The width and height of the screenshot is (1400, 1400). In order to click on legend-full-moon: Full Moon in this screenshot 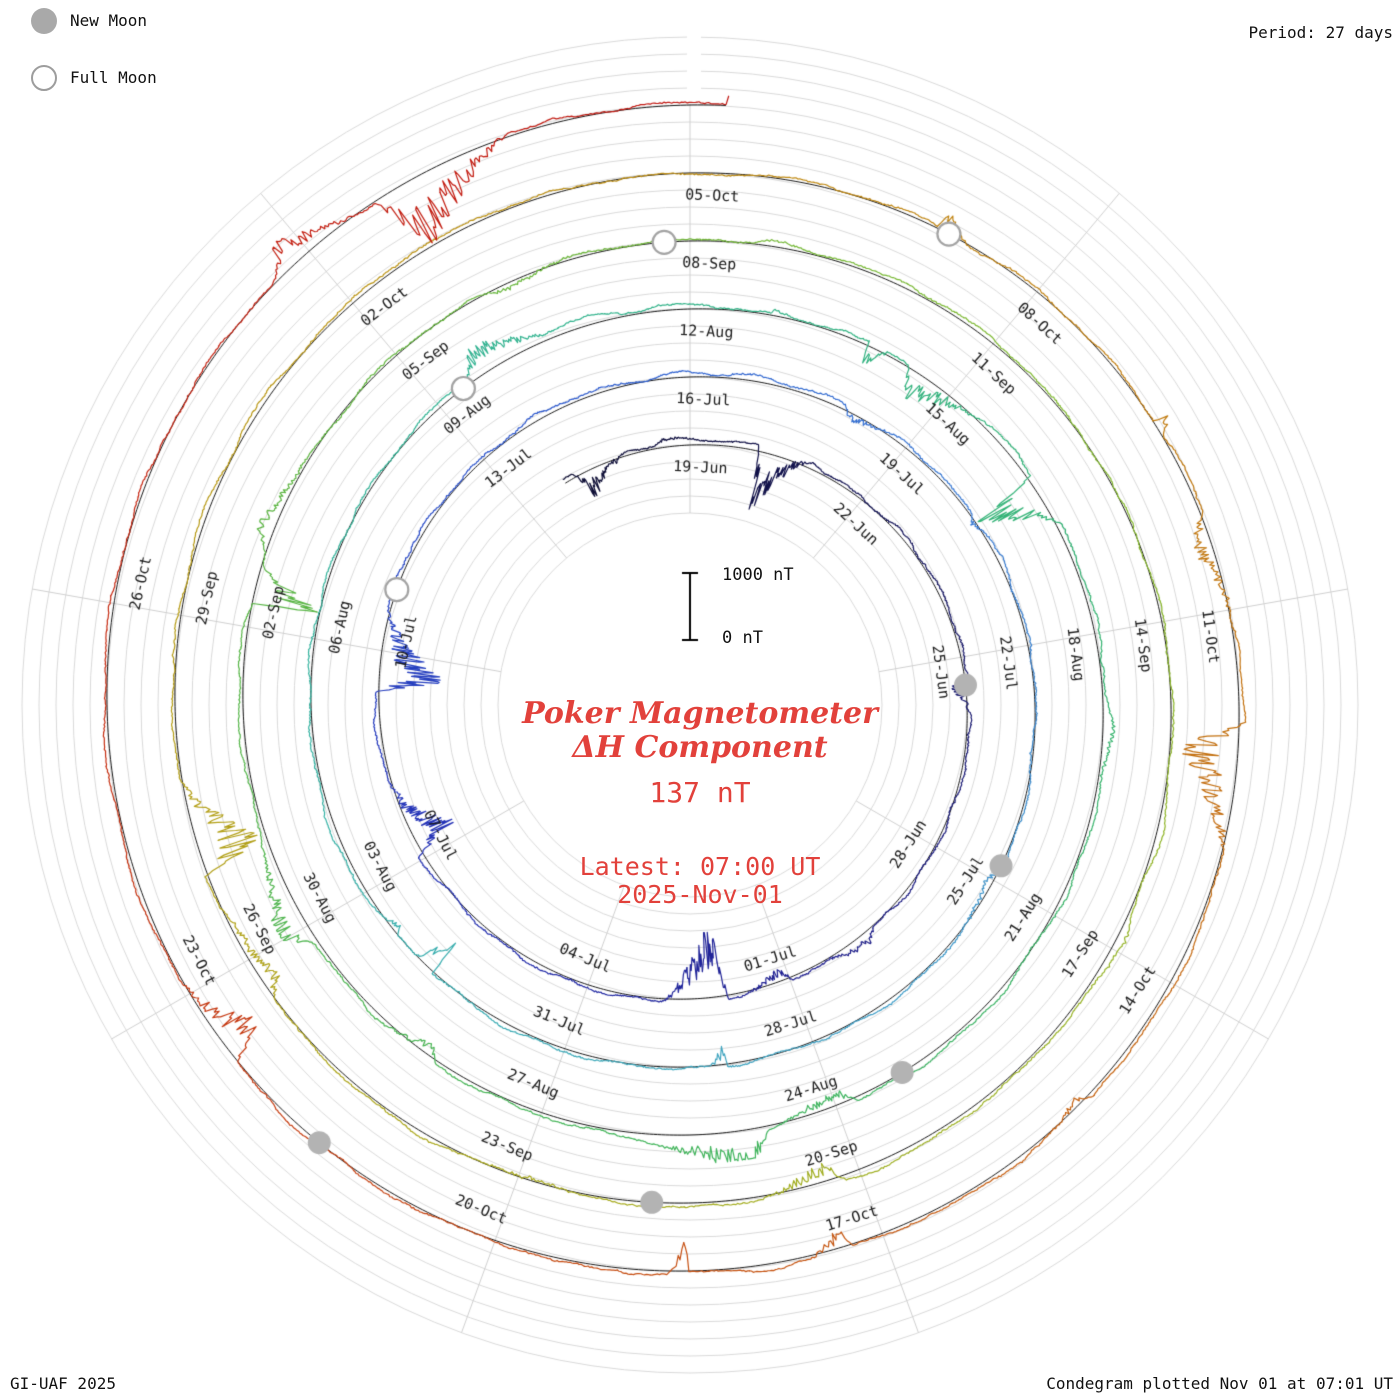, I will do `click(94, 78)`.